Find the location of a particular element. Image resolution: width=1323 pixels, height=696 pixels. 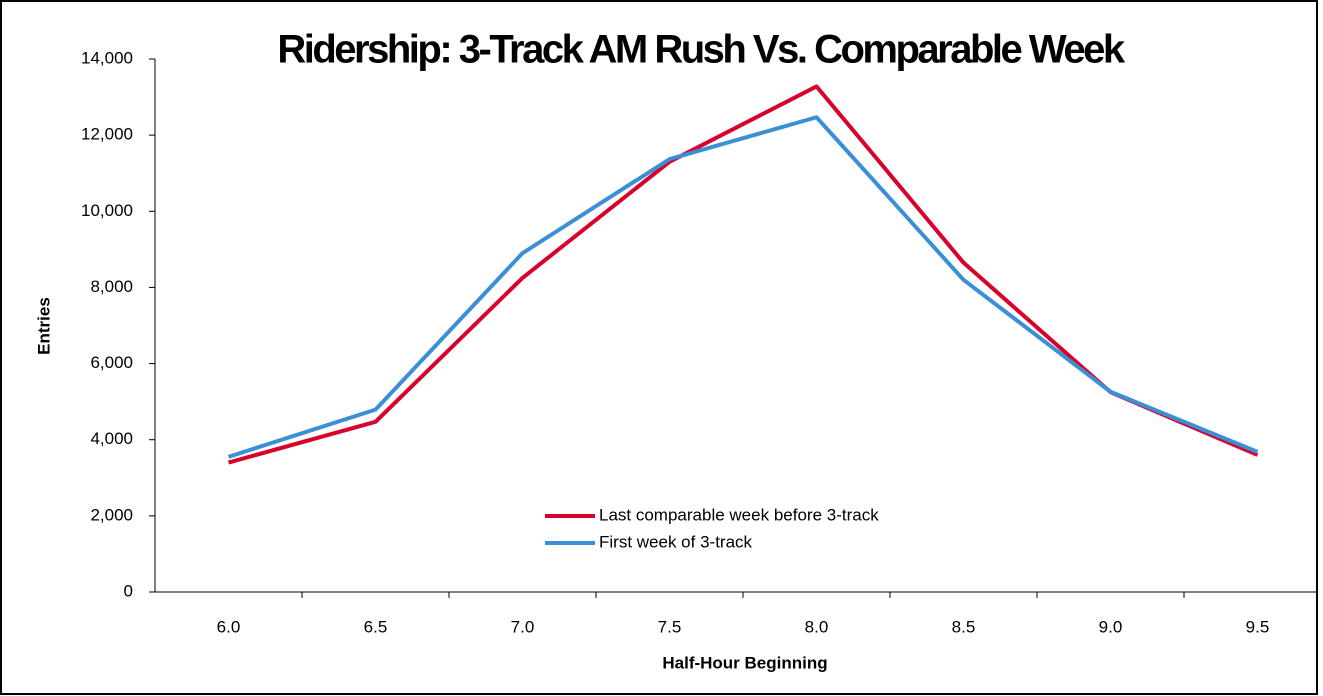

x-tick-label: 6.5 is located at coordinates (376, 626).